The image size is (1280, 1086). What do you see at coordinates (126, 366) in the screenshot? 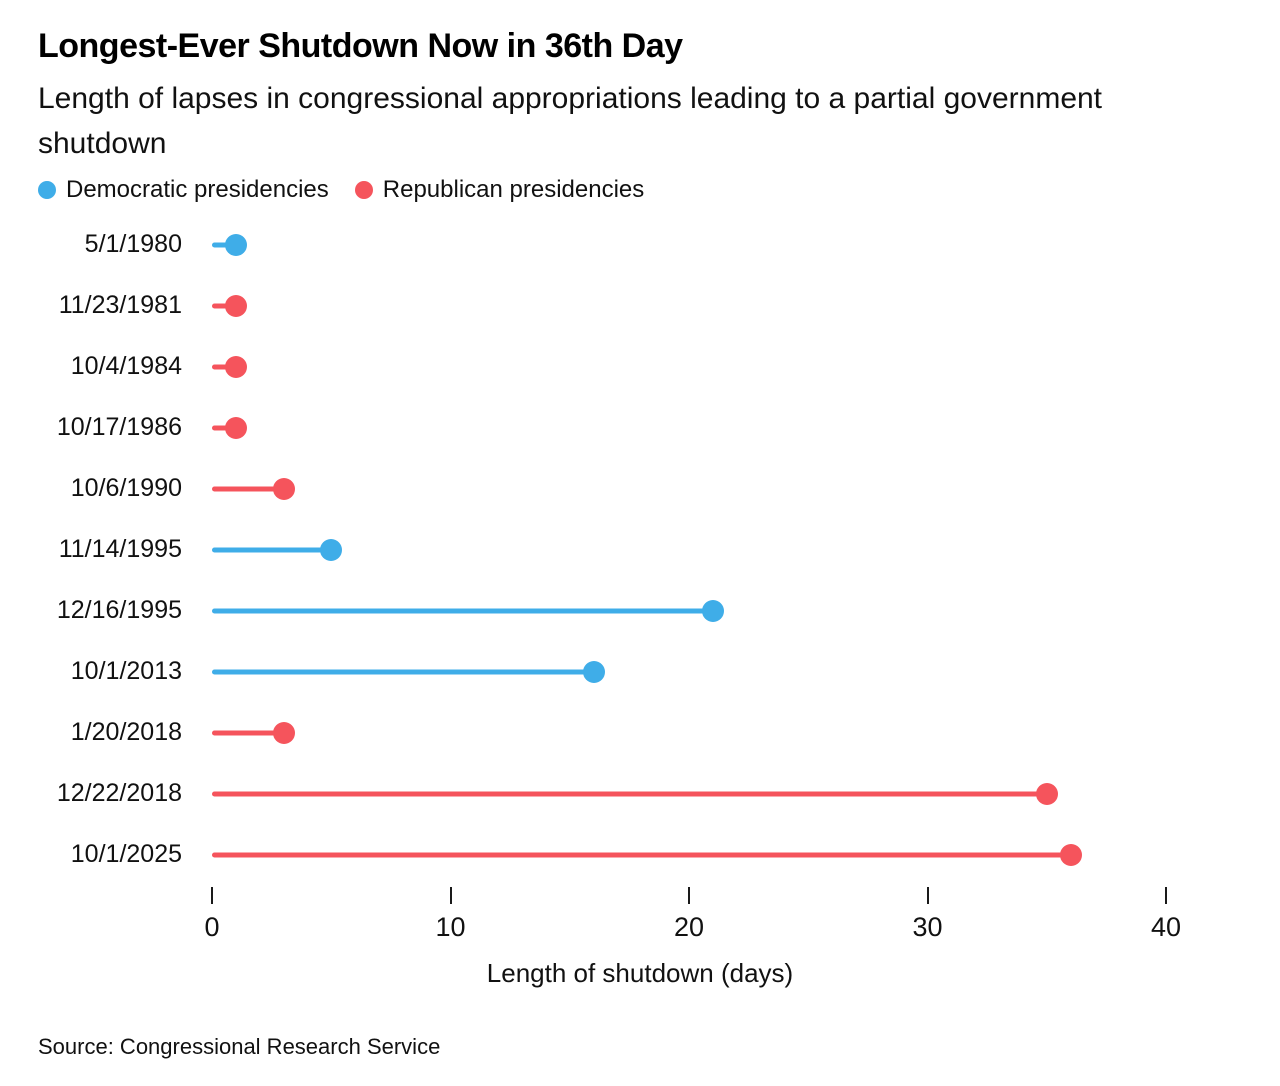
I see `row-date-label: 10/4/1984` at bounding box center [126, 366].